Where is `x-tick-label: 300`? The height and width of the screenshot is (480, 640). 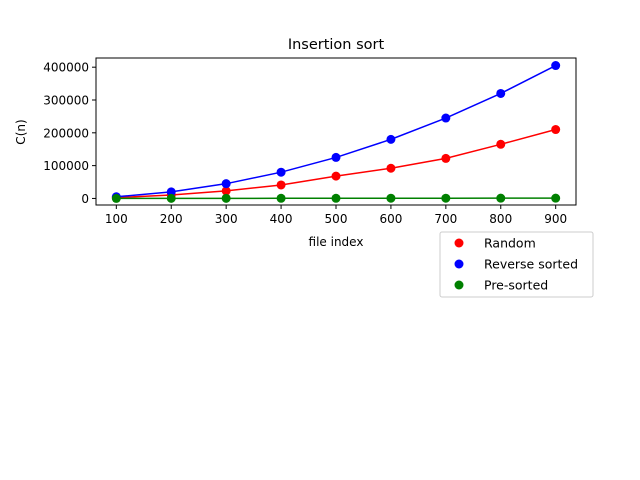
x-tick-label: 300 is located at coordinates (226, 219).